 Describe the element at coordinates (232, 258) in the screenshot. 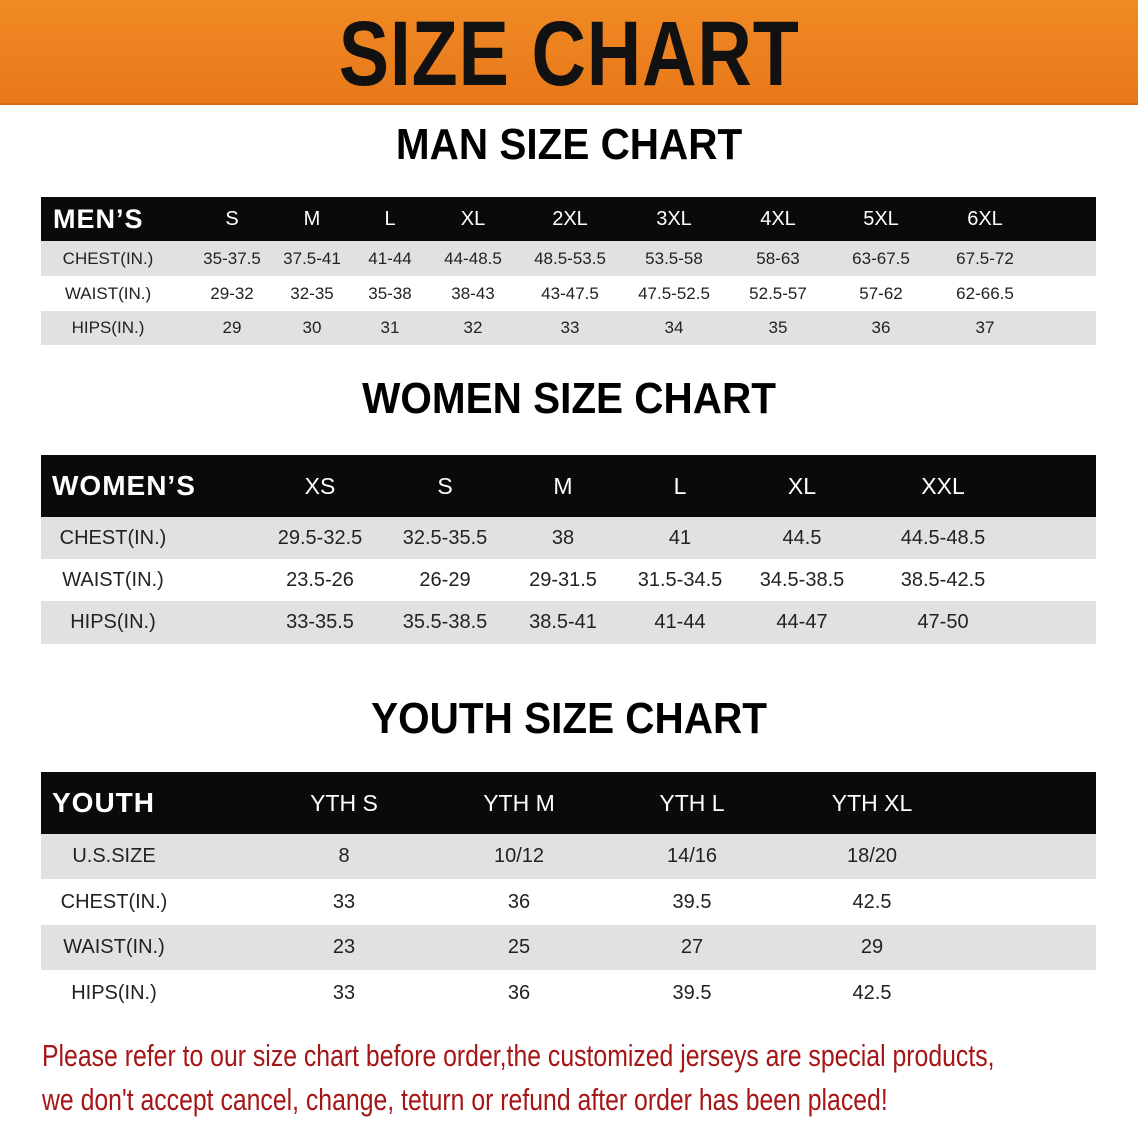

I see `table-cell: 35-37.5` at that location.